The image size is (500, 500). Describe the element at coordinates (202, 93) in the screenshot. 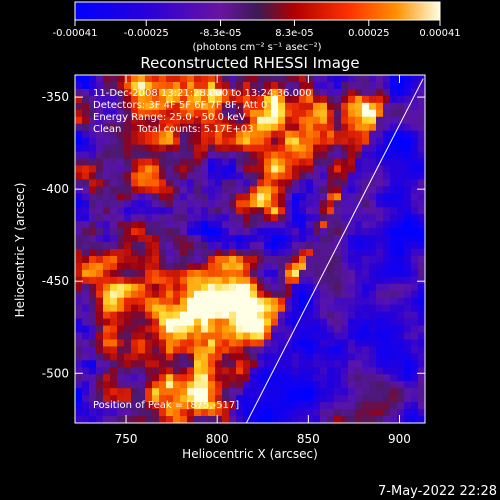

I see `annotation-time-range: 11-Dec-2008 13:21:28.000 to 13:24:36.000` at that location.